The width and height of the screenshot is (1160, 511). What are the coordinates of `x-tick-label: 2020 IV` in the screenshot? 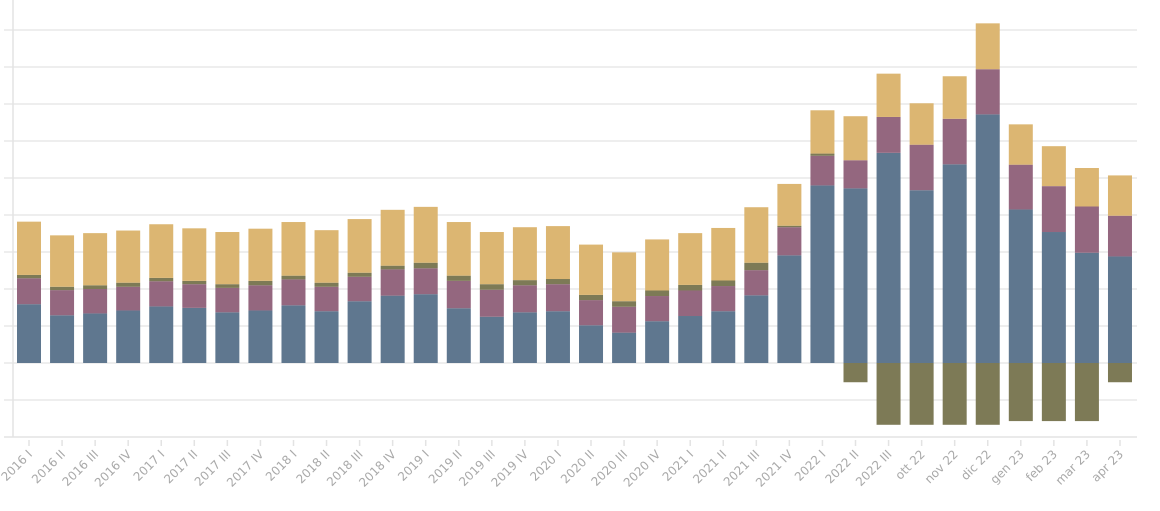 It's located at (642, 468).